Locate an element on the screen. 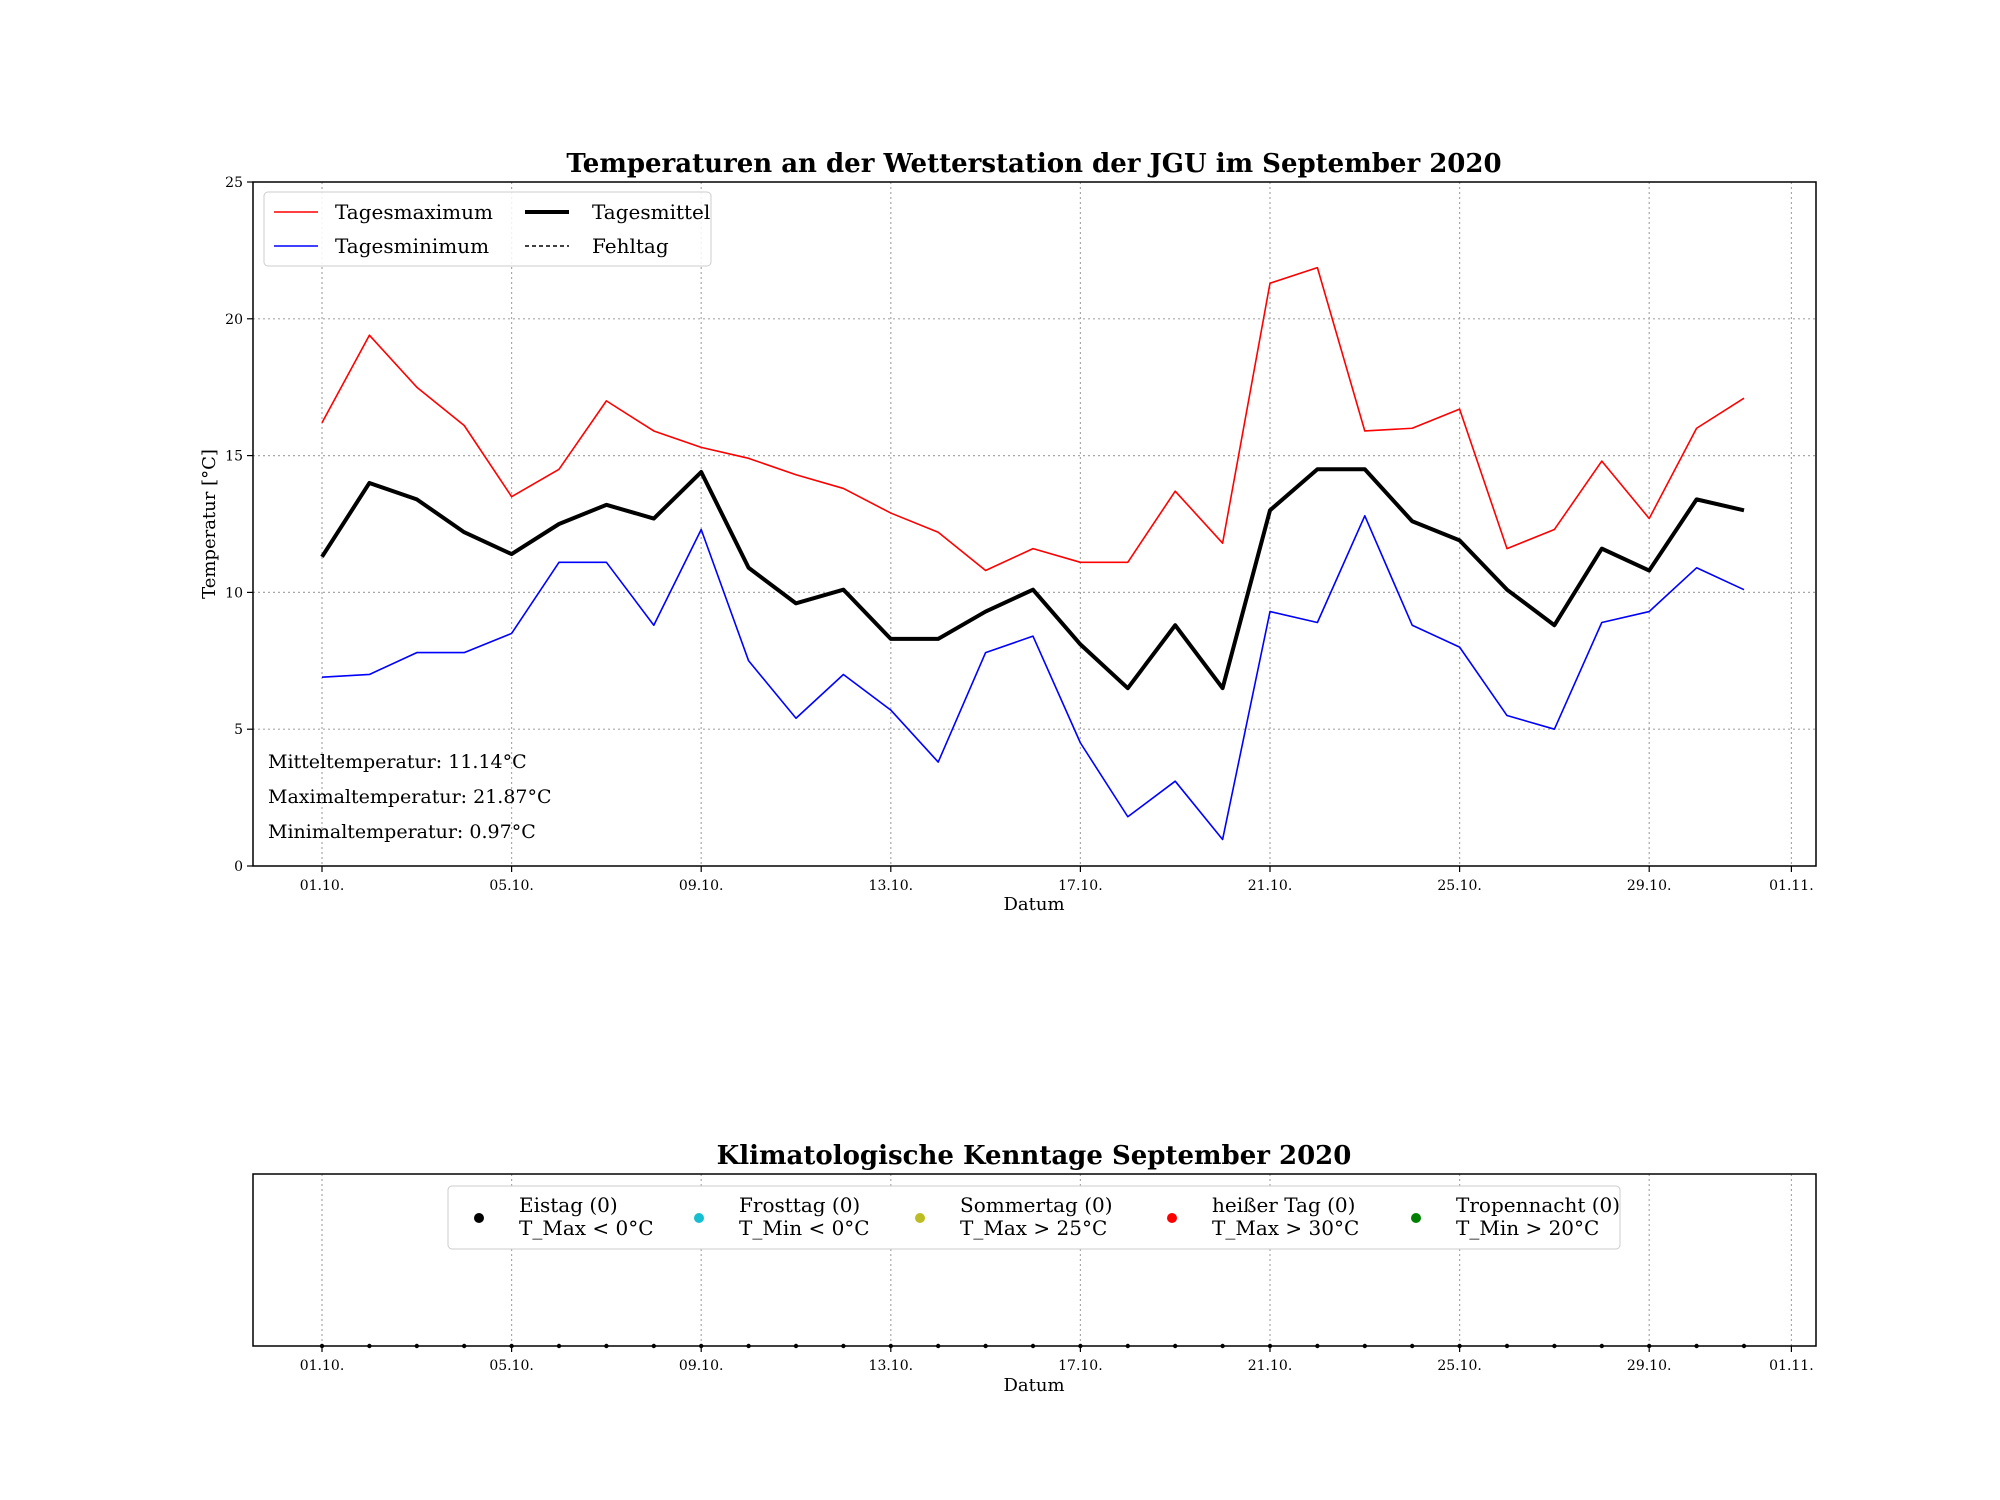  kenntage-condition-0: T_Max < 0°C is located at coordinates (586, 1228).